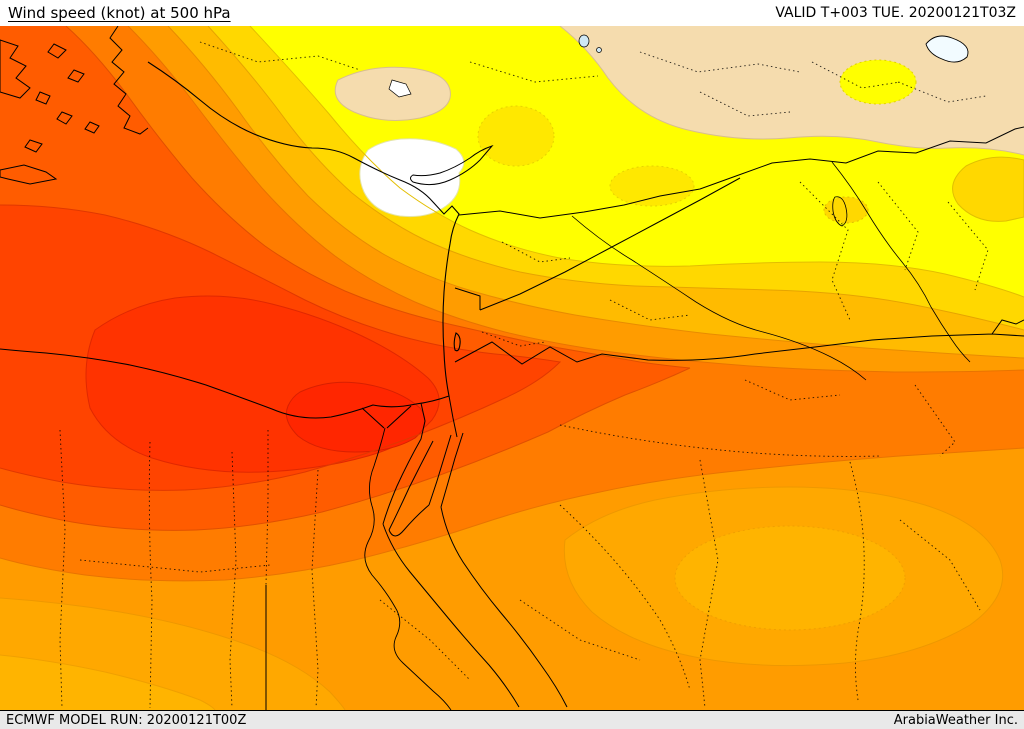 The height and width of the screenshot is (729, 1024). What do you see at coordinates (599, 50) in the screenshot?
I see `lake-small-anatolia` at bounding box center [599, 50].